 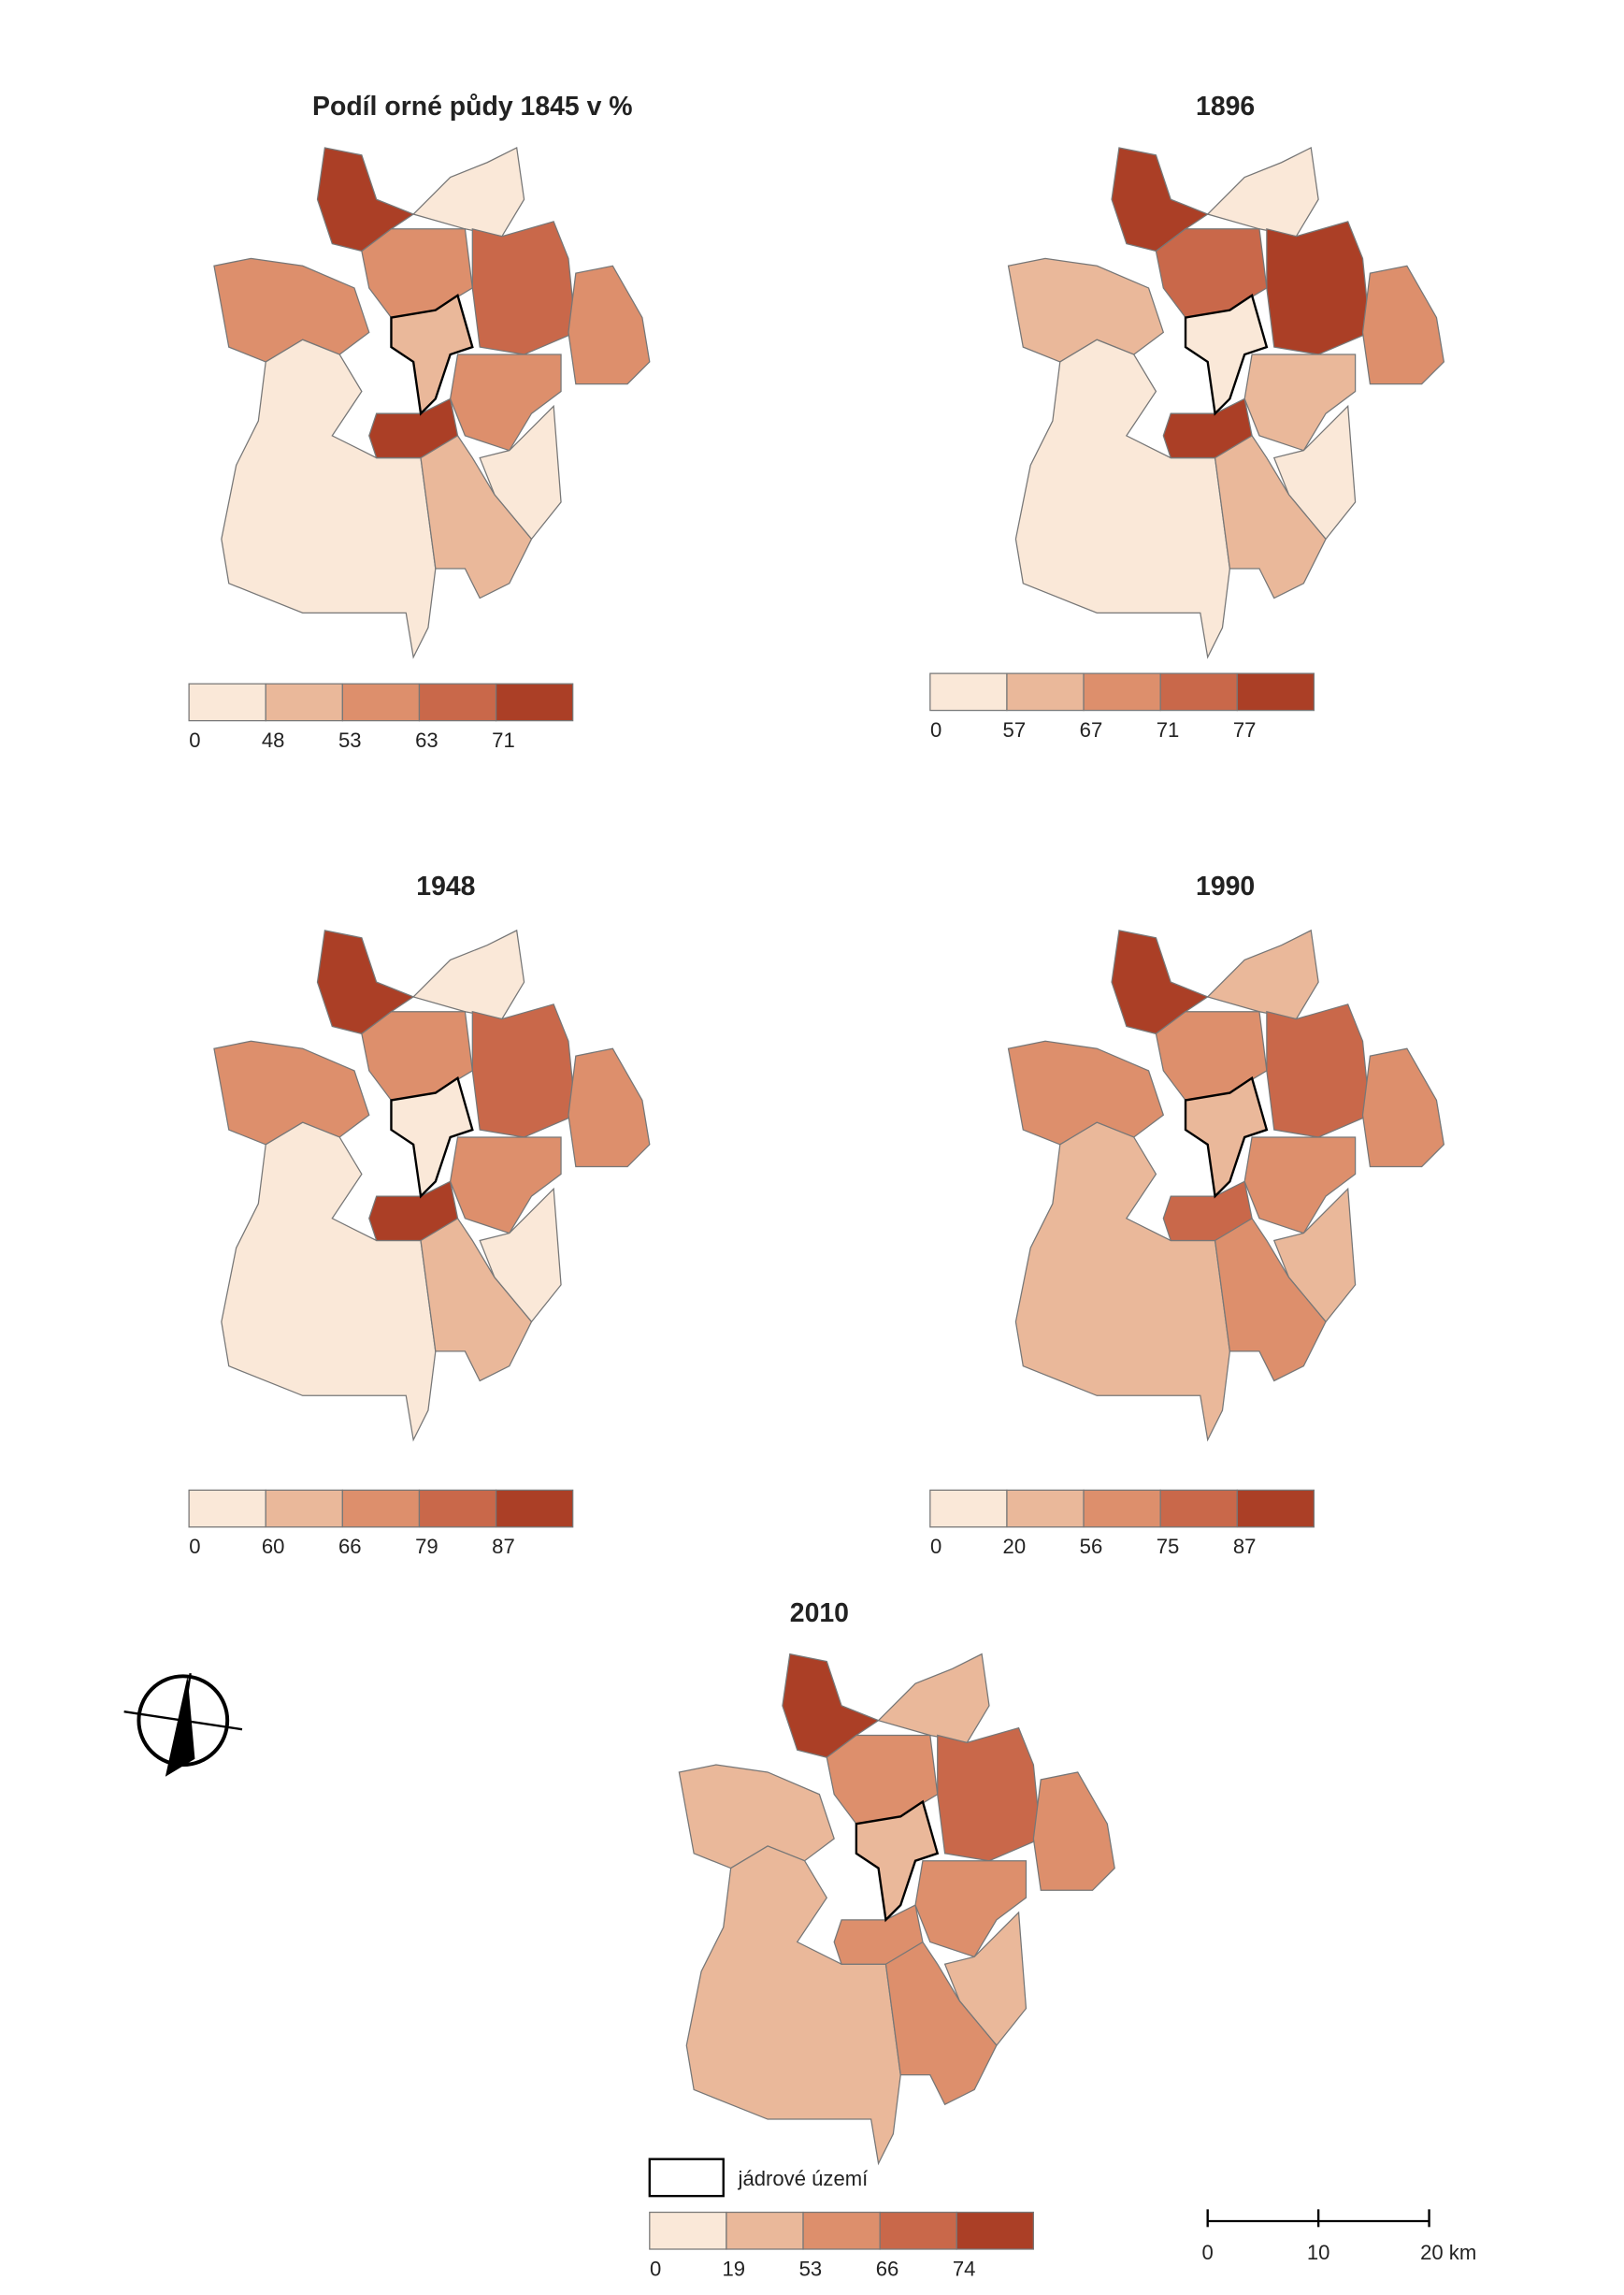 What do you see at coordinates (1245, 730) in the screenshot?
I see `legend-label: 77` at bounding box center [1245, 730].